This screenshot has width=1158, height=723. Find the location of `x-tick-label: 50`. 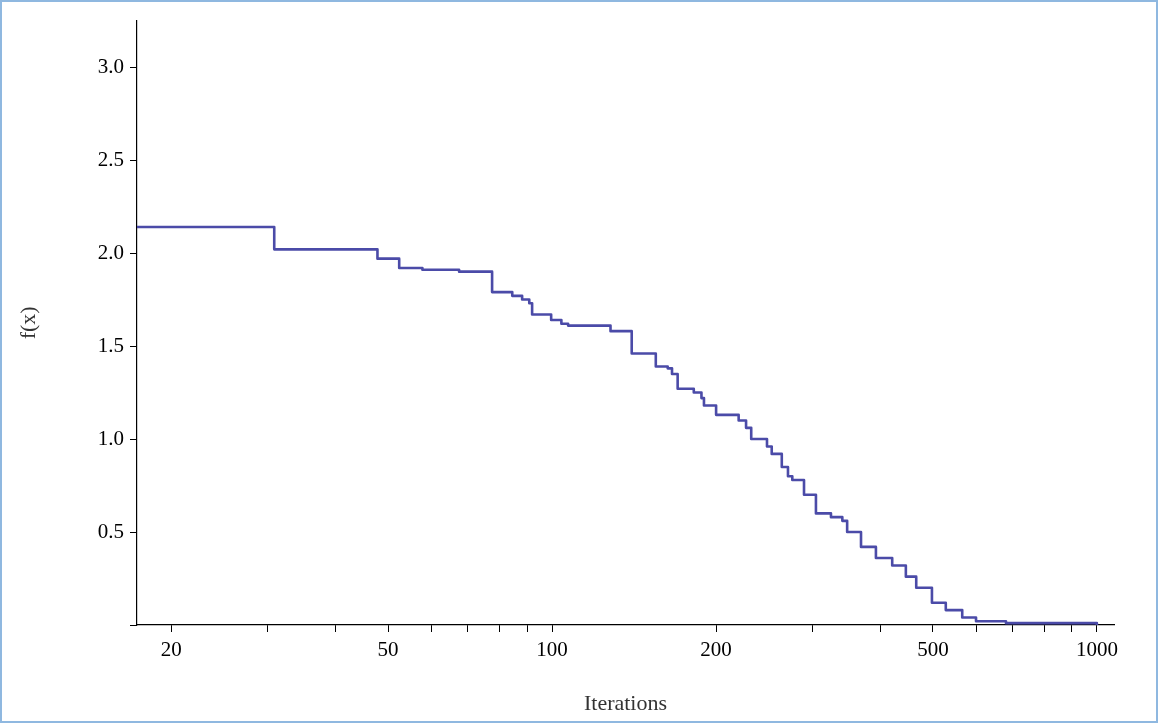

x-tick-label: 50 is located at coordinates (388, 649).